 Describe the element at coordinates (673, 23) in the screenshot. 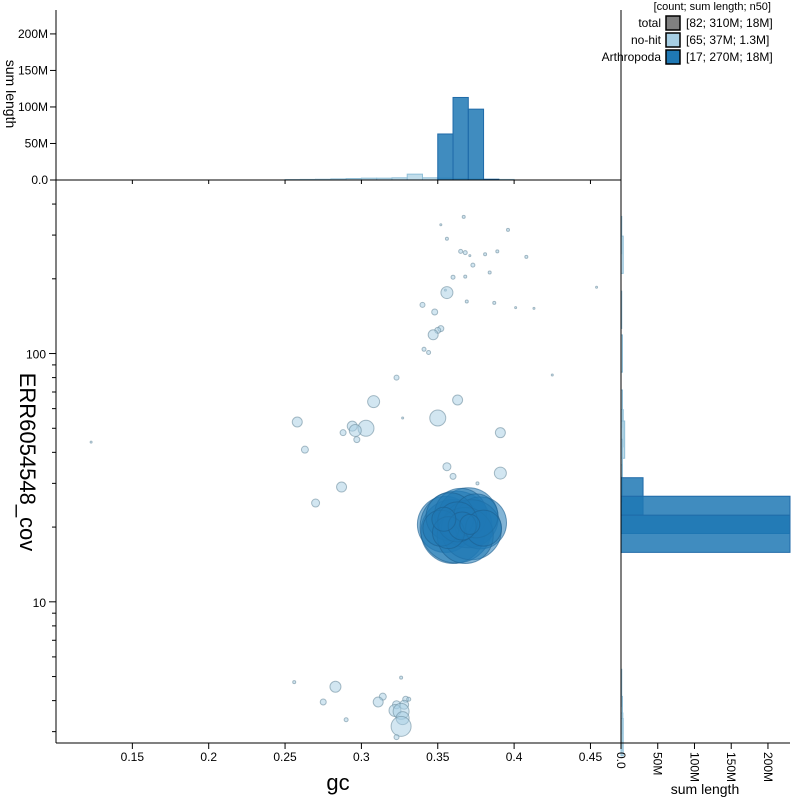

I see `legend-swatch-total` at that location.